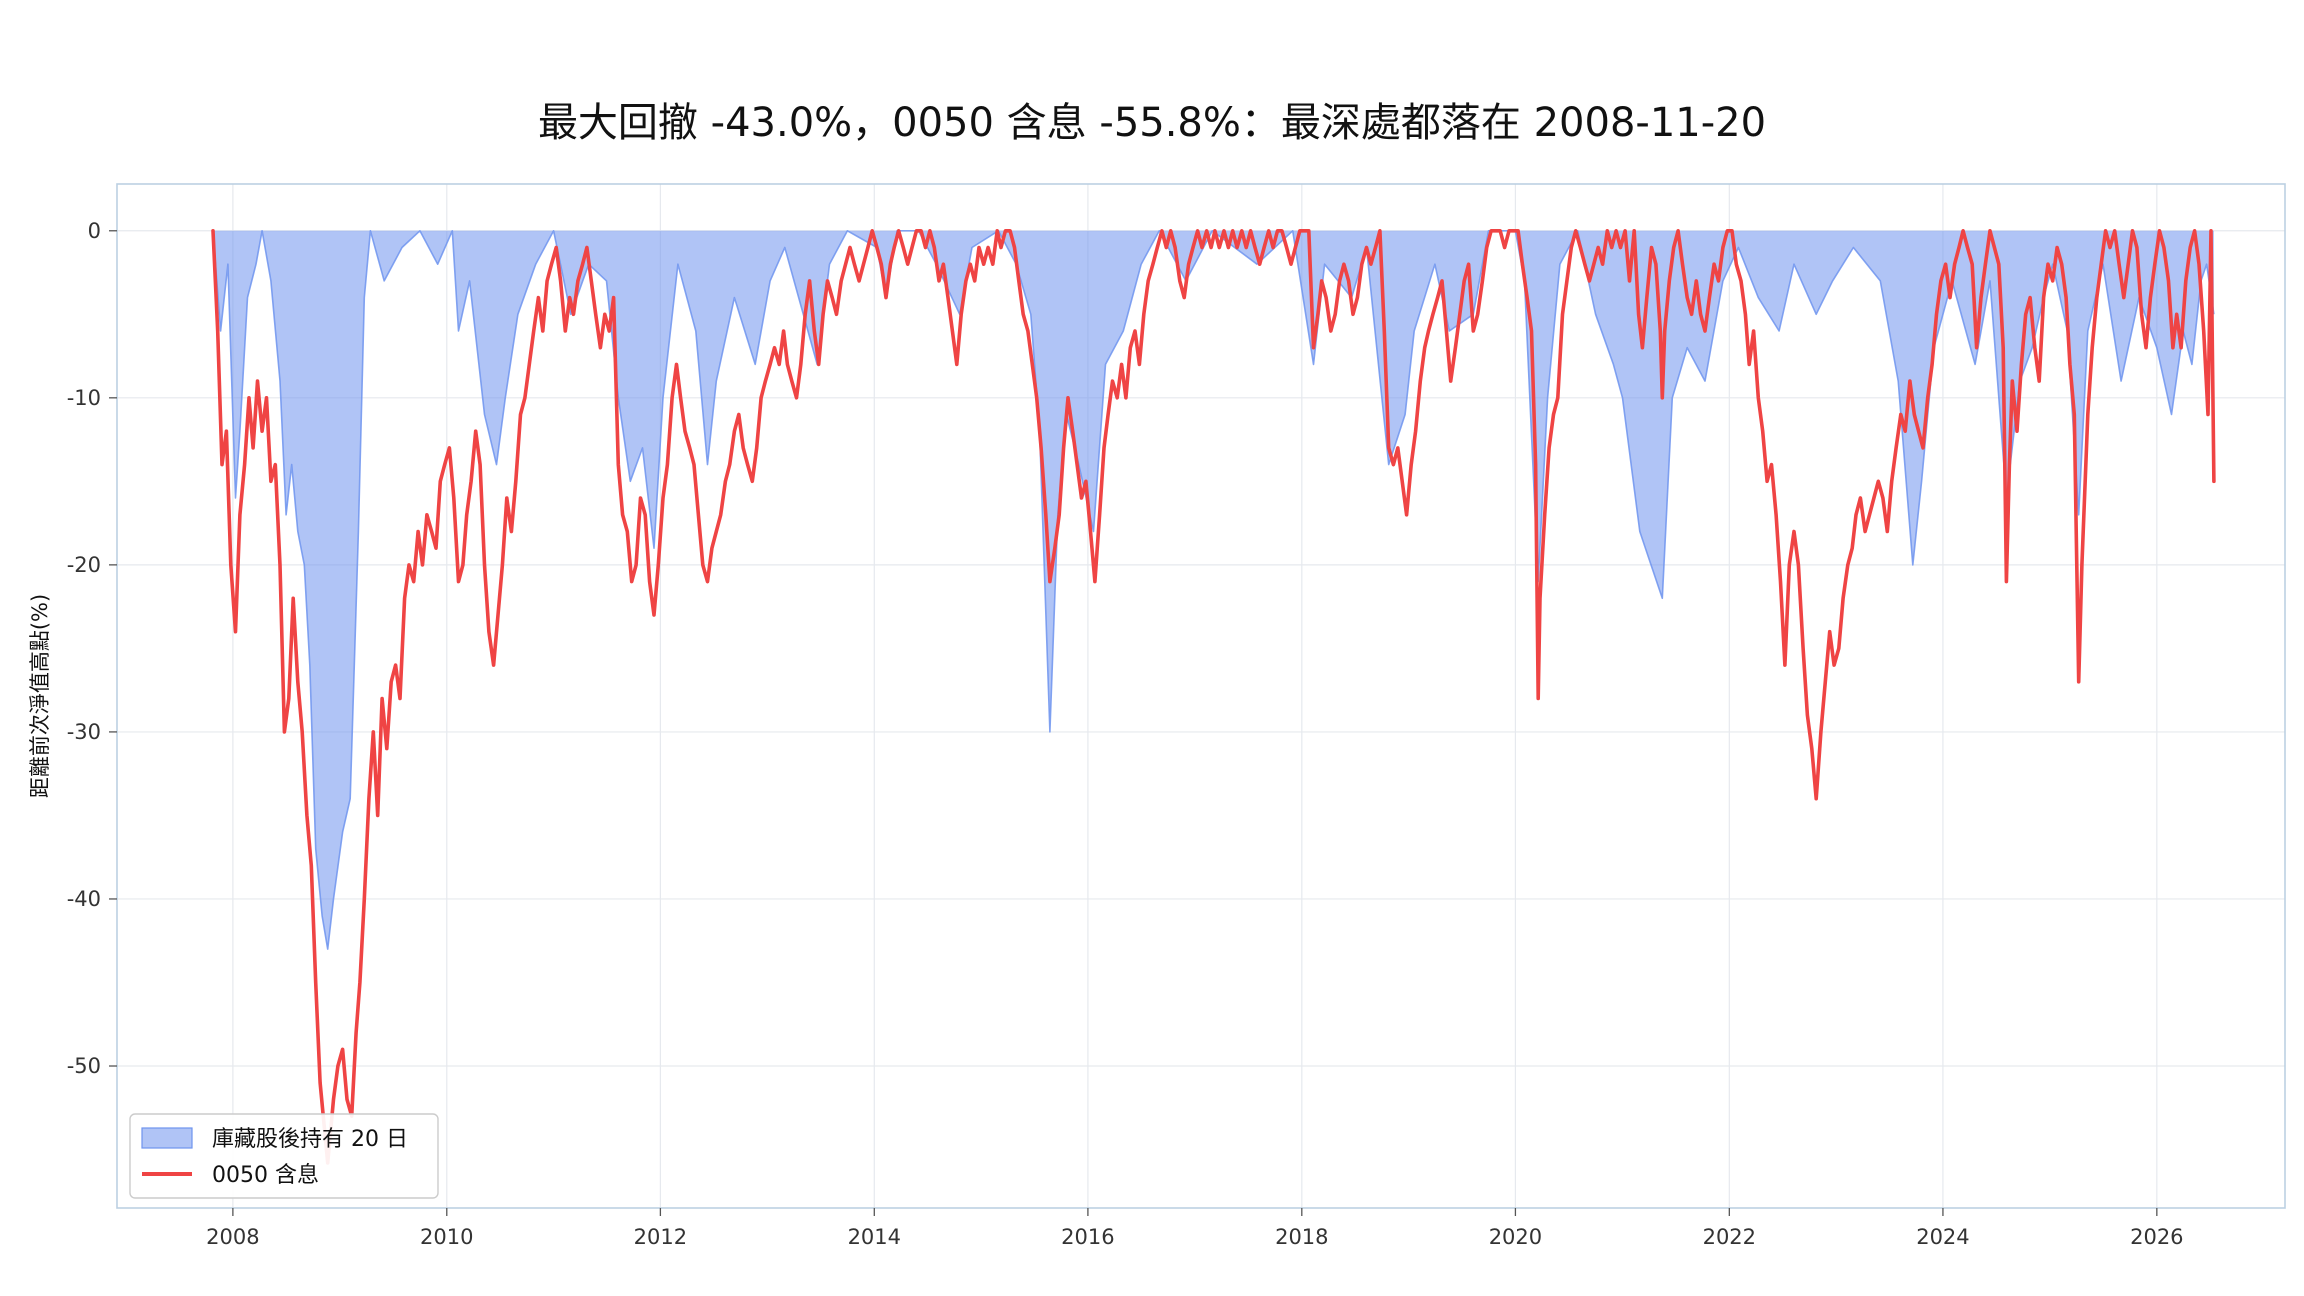 Image resolution: width=2304 pixels, height=1296 pixels. I want to click on legend-swatch-area, so click(167, 1138).